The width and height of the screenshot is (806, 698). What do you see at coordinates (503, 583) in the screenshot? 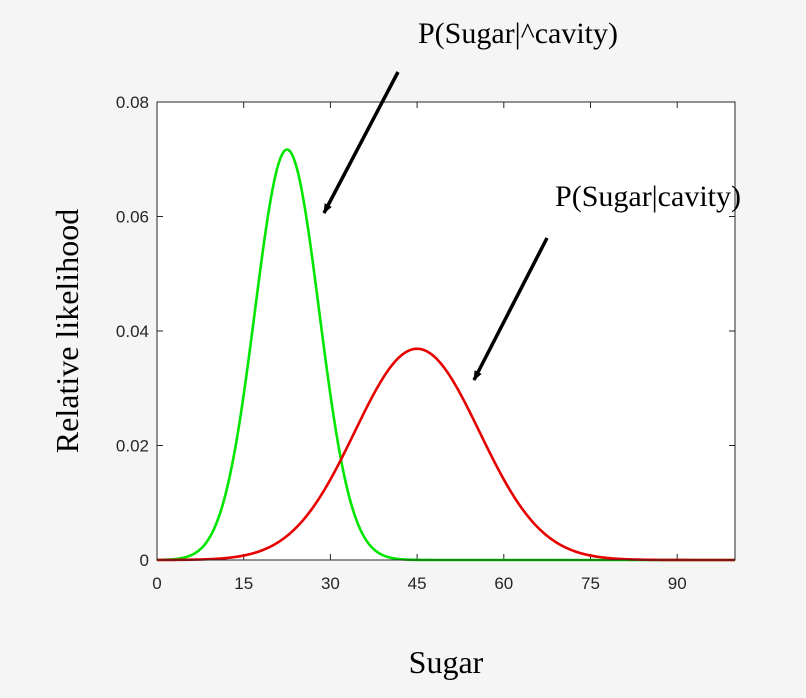
I see `x-tick-label: 60` at bounding box center [503, 583].